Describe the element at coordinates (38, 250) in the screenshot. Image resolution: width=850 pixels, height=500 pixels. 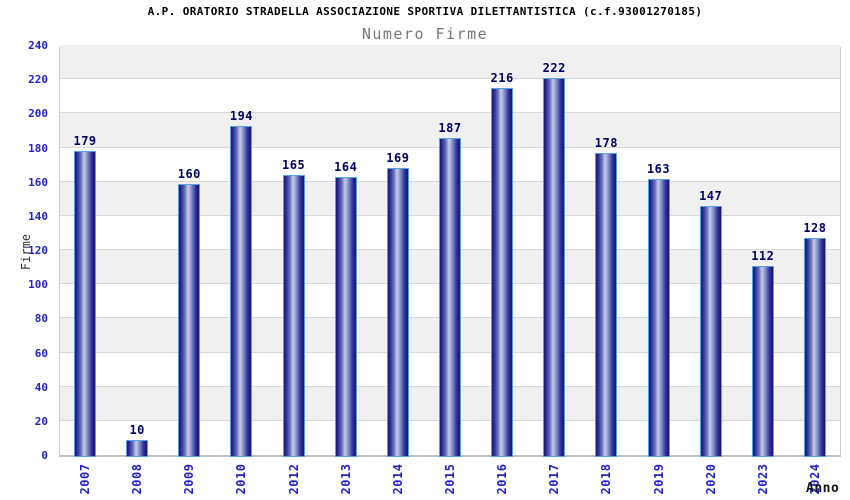
I see `y-tick-label: 120` at that location.